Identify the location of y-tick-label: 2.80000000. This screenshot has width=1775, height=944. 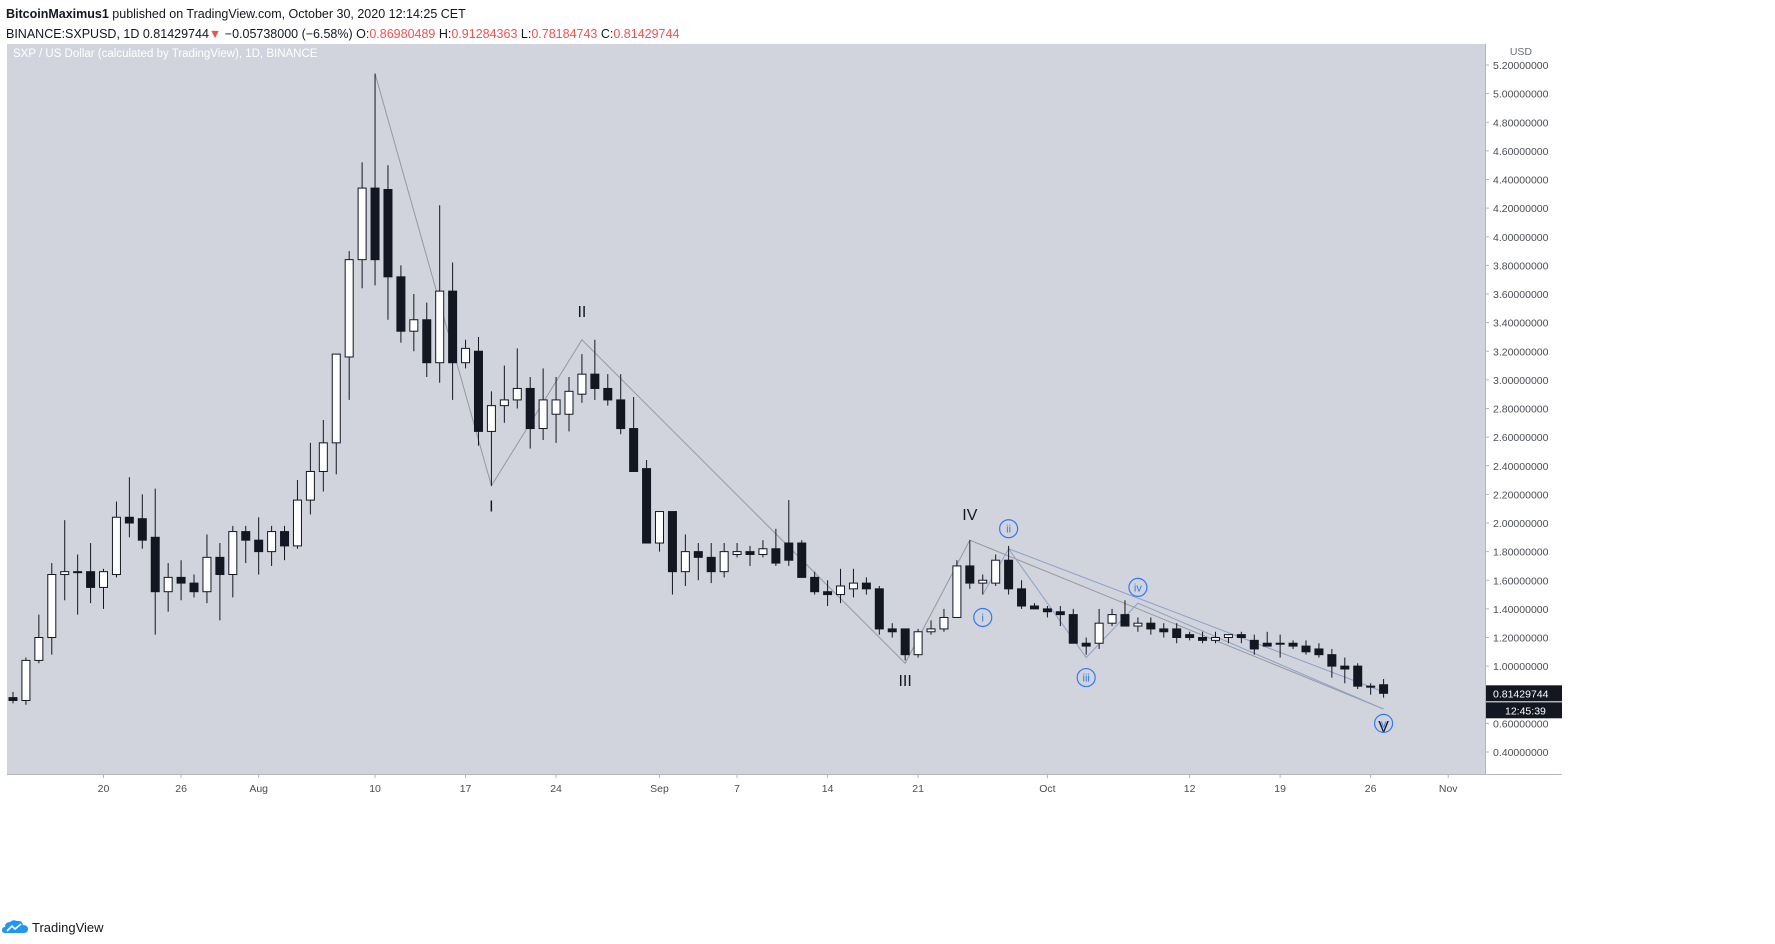
(1521, 410).